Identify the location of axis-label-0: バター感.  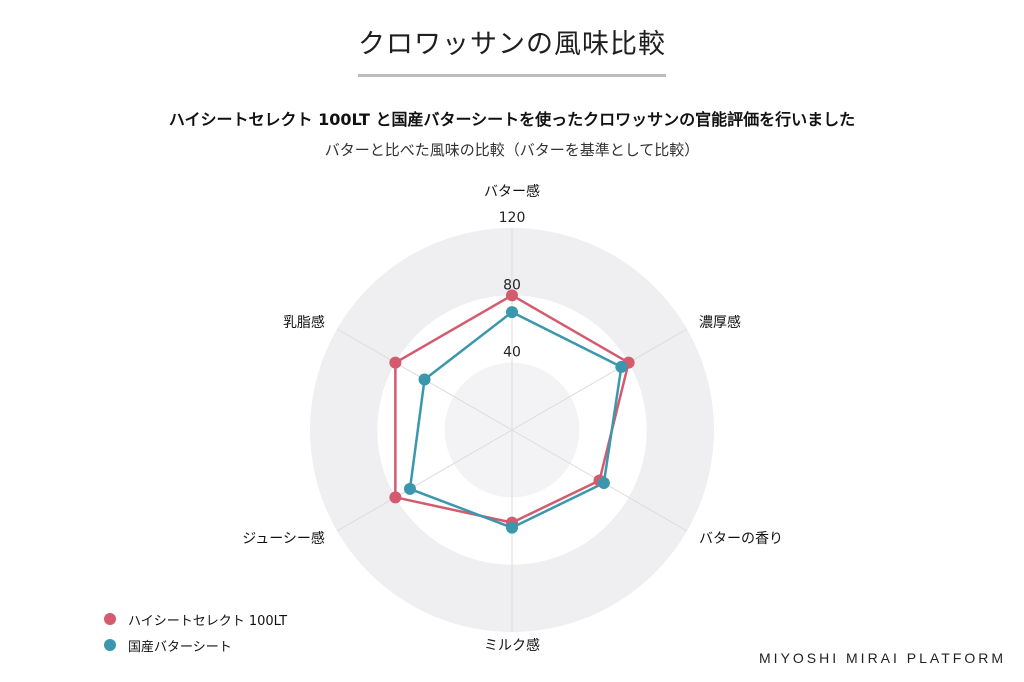
(512, 191).